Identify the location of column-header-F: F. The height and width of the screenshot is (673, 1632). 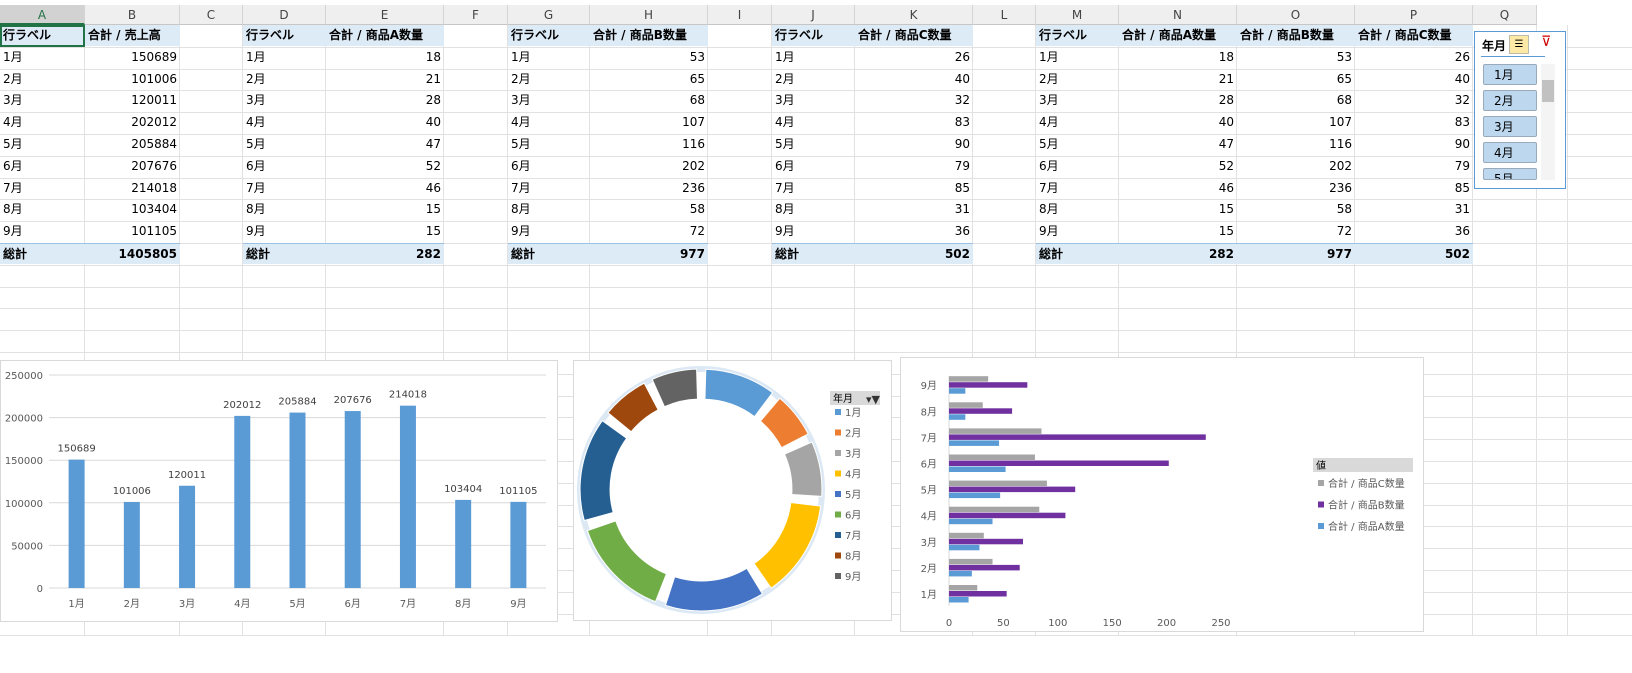
(476, 15).